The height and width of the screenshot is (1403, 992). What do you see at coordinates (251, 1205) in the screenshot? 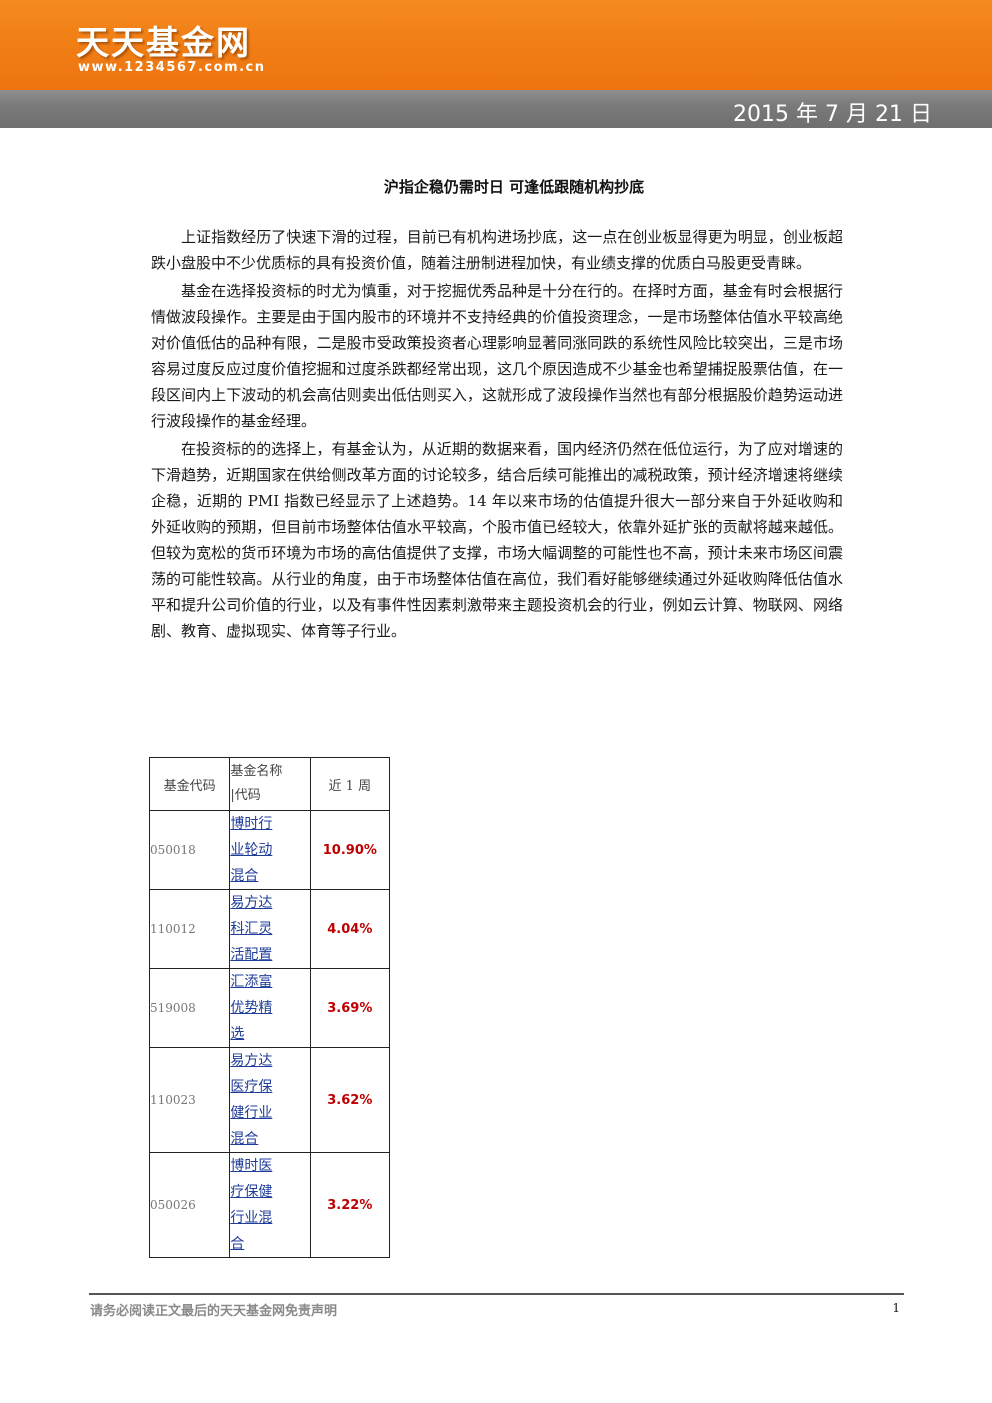
I see `fund-name-link: 博时医 疗保健 行业混 合` at bounding box center [251, 1205].